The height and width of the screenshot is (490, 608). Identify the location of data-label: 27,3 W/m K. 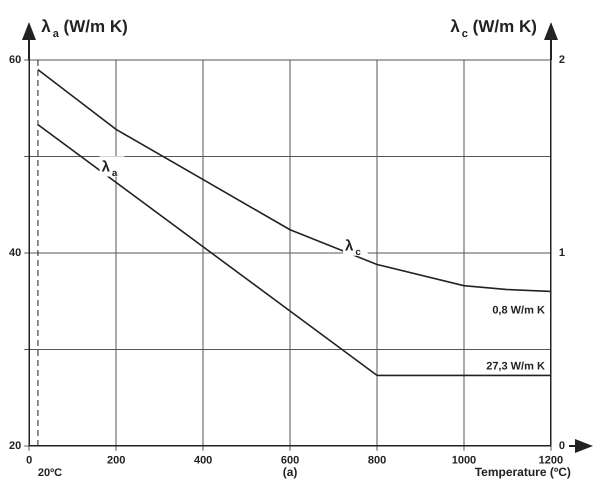
(515, 366).